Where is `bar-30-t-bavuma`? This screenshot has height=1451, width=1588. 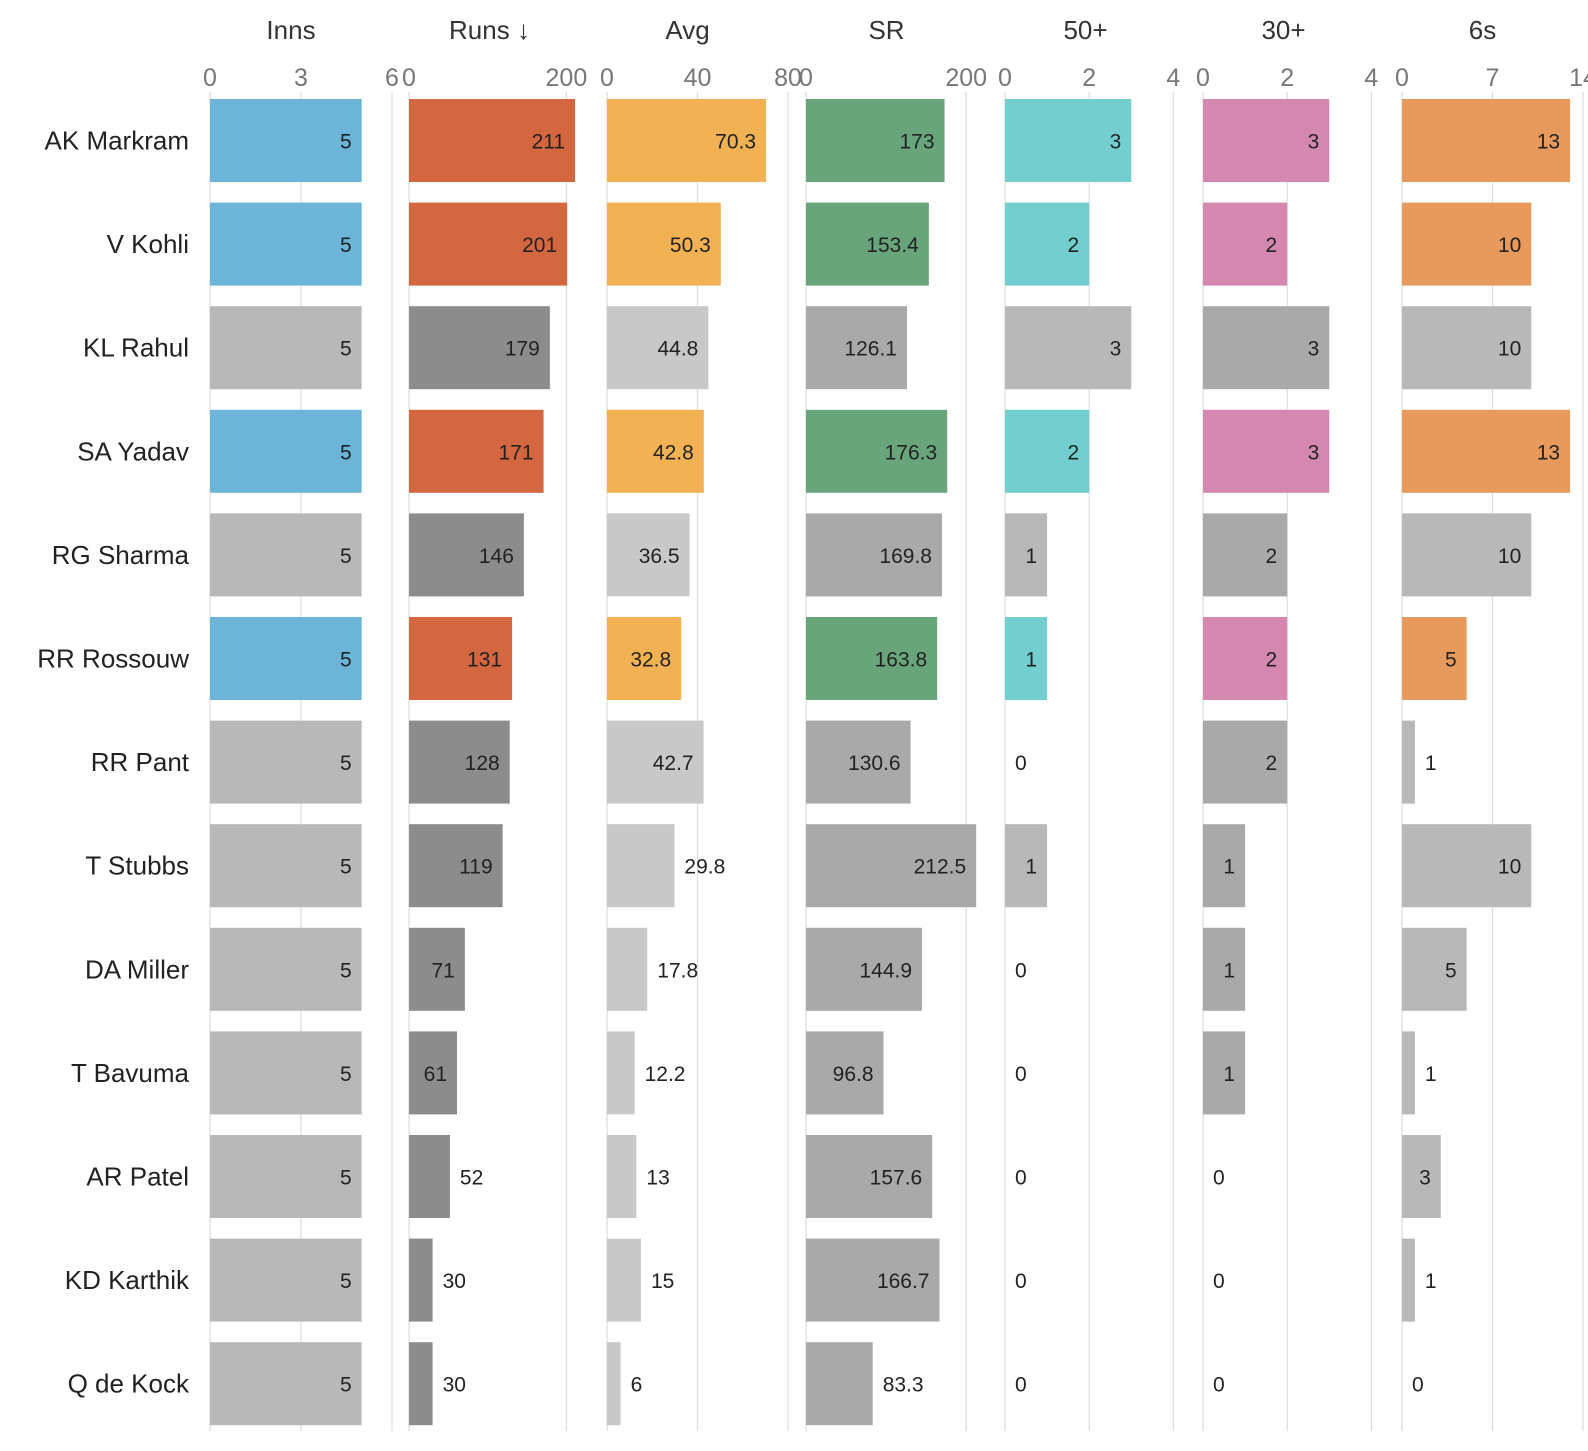 bar-30-t-bavuma is located at coordinates (1224, 1073).